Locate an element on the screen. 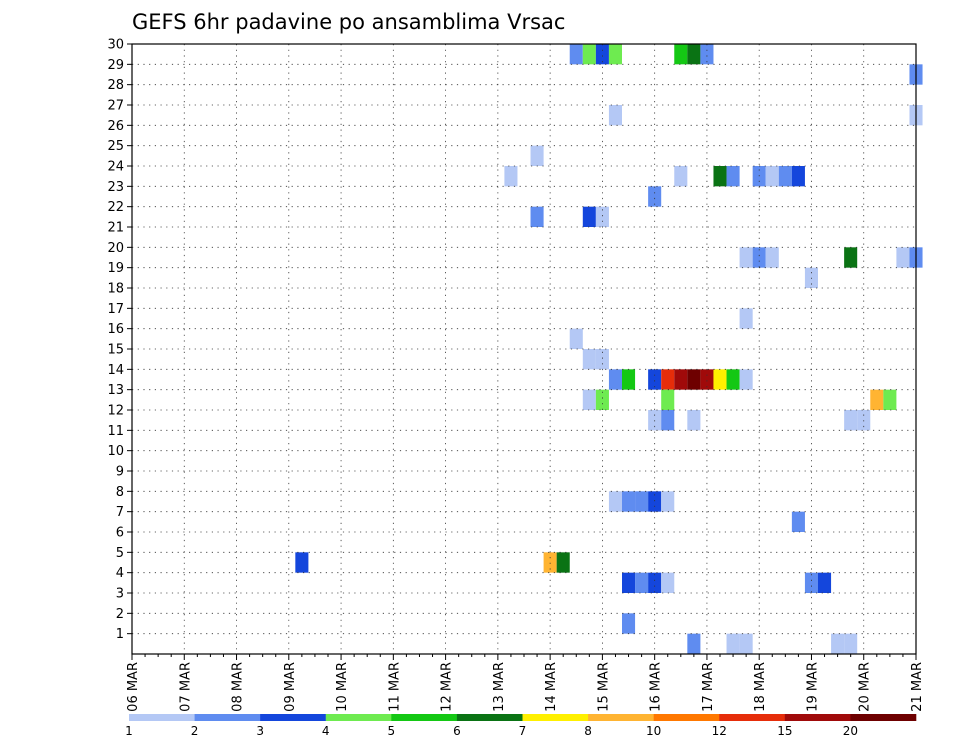 The image size is (960, 742). y-tick-label: 29 is located at coordinates (115, 65).